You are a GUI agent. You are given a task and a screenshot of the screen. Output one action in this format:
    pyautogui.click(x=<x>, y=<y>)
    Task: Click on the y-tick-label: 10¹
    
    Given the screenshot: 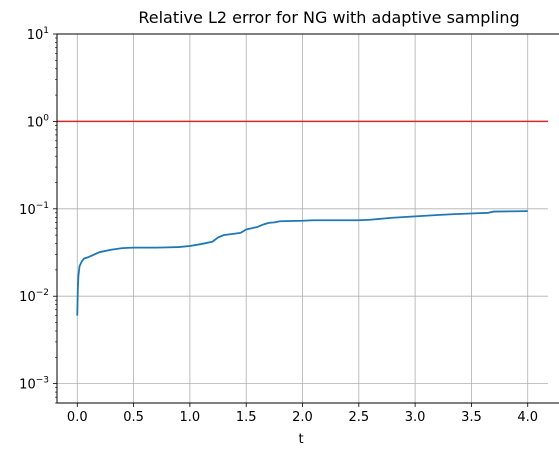 What is the action you would take?
    pyautogui.click(x=38, y=34)
    